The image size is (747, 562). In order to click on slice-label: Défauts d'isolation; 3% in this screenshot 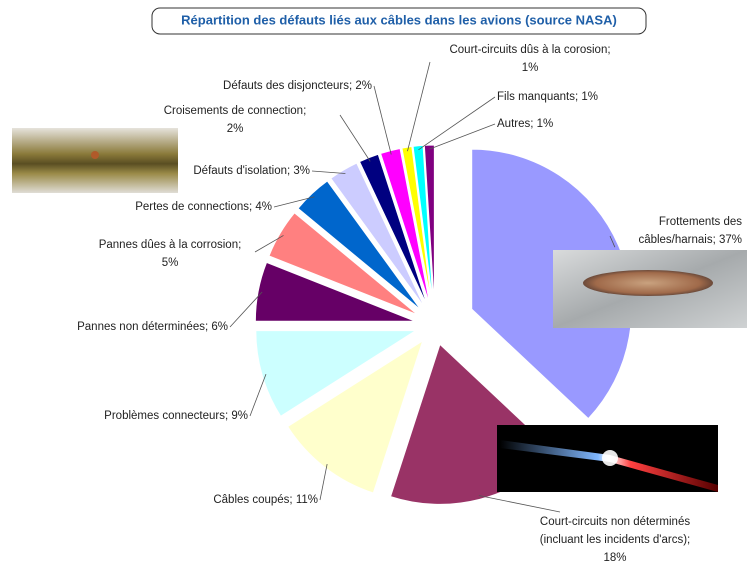, I will do `click(251, 171)`.